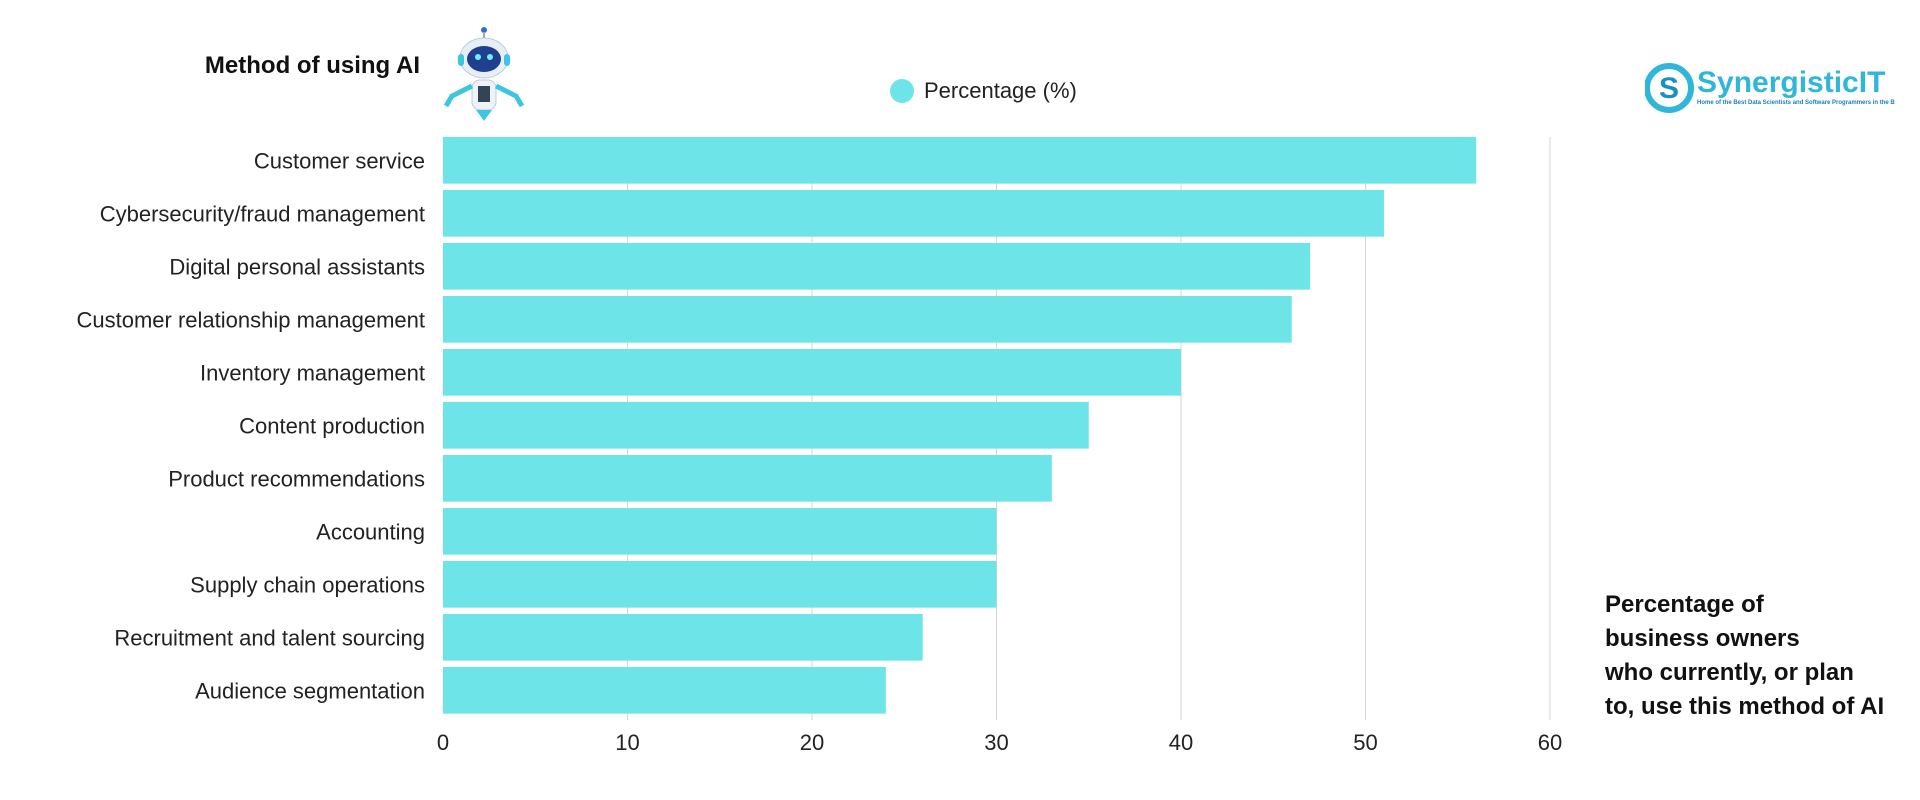 This screenshot has width=1920, height=800. Describe the element at coordinates (312, 65) in the screenshot. I see `chart-title: Method of using AI` at that location.